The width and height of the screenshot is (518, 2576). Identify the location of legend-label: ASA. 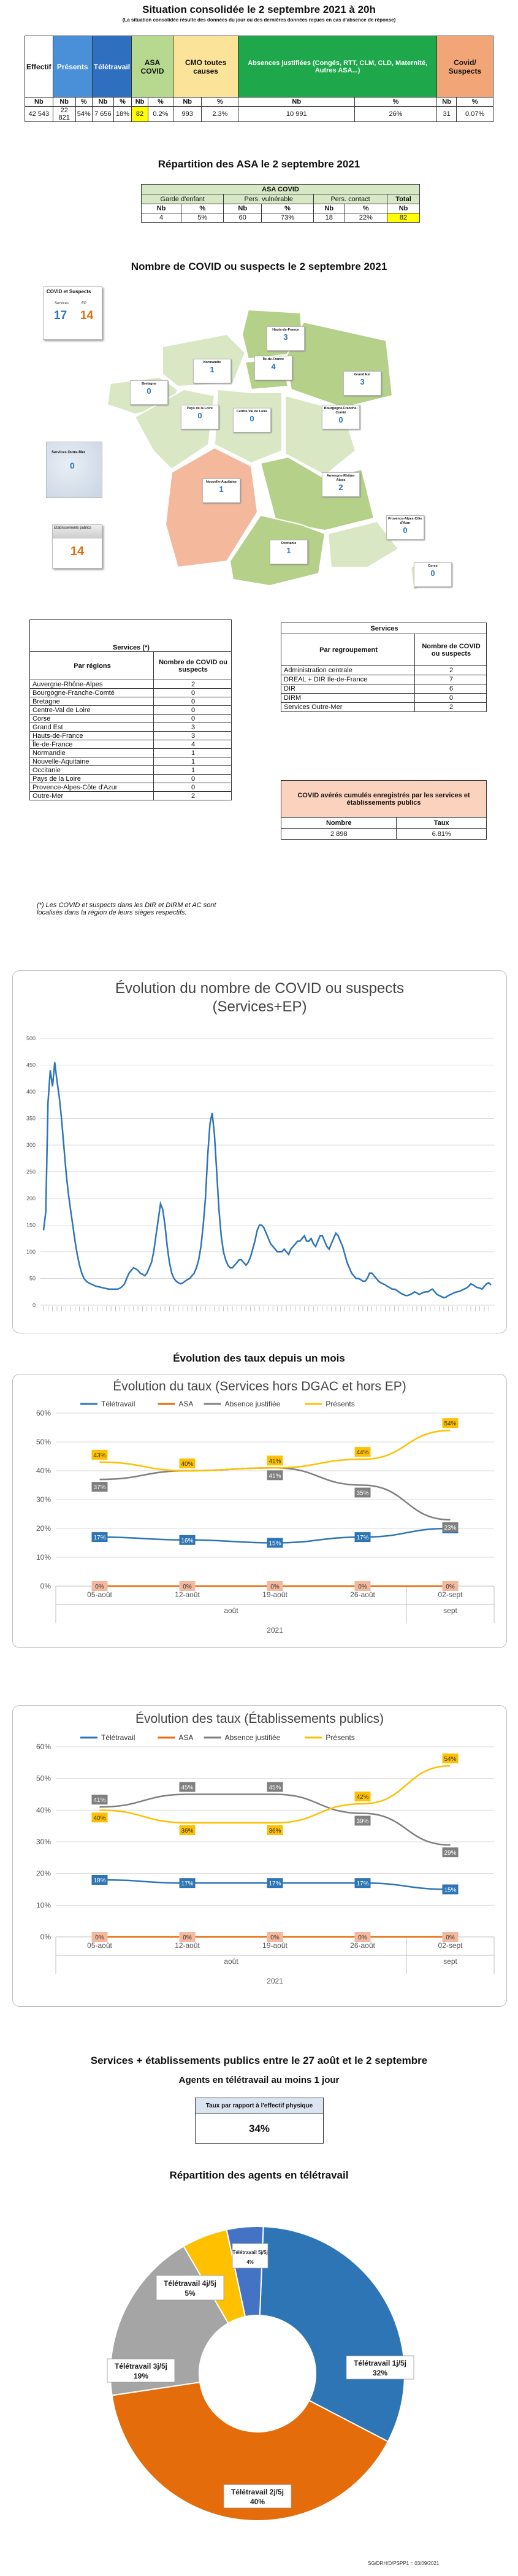
(185, 1404).